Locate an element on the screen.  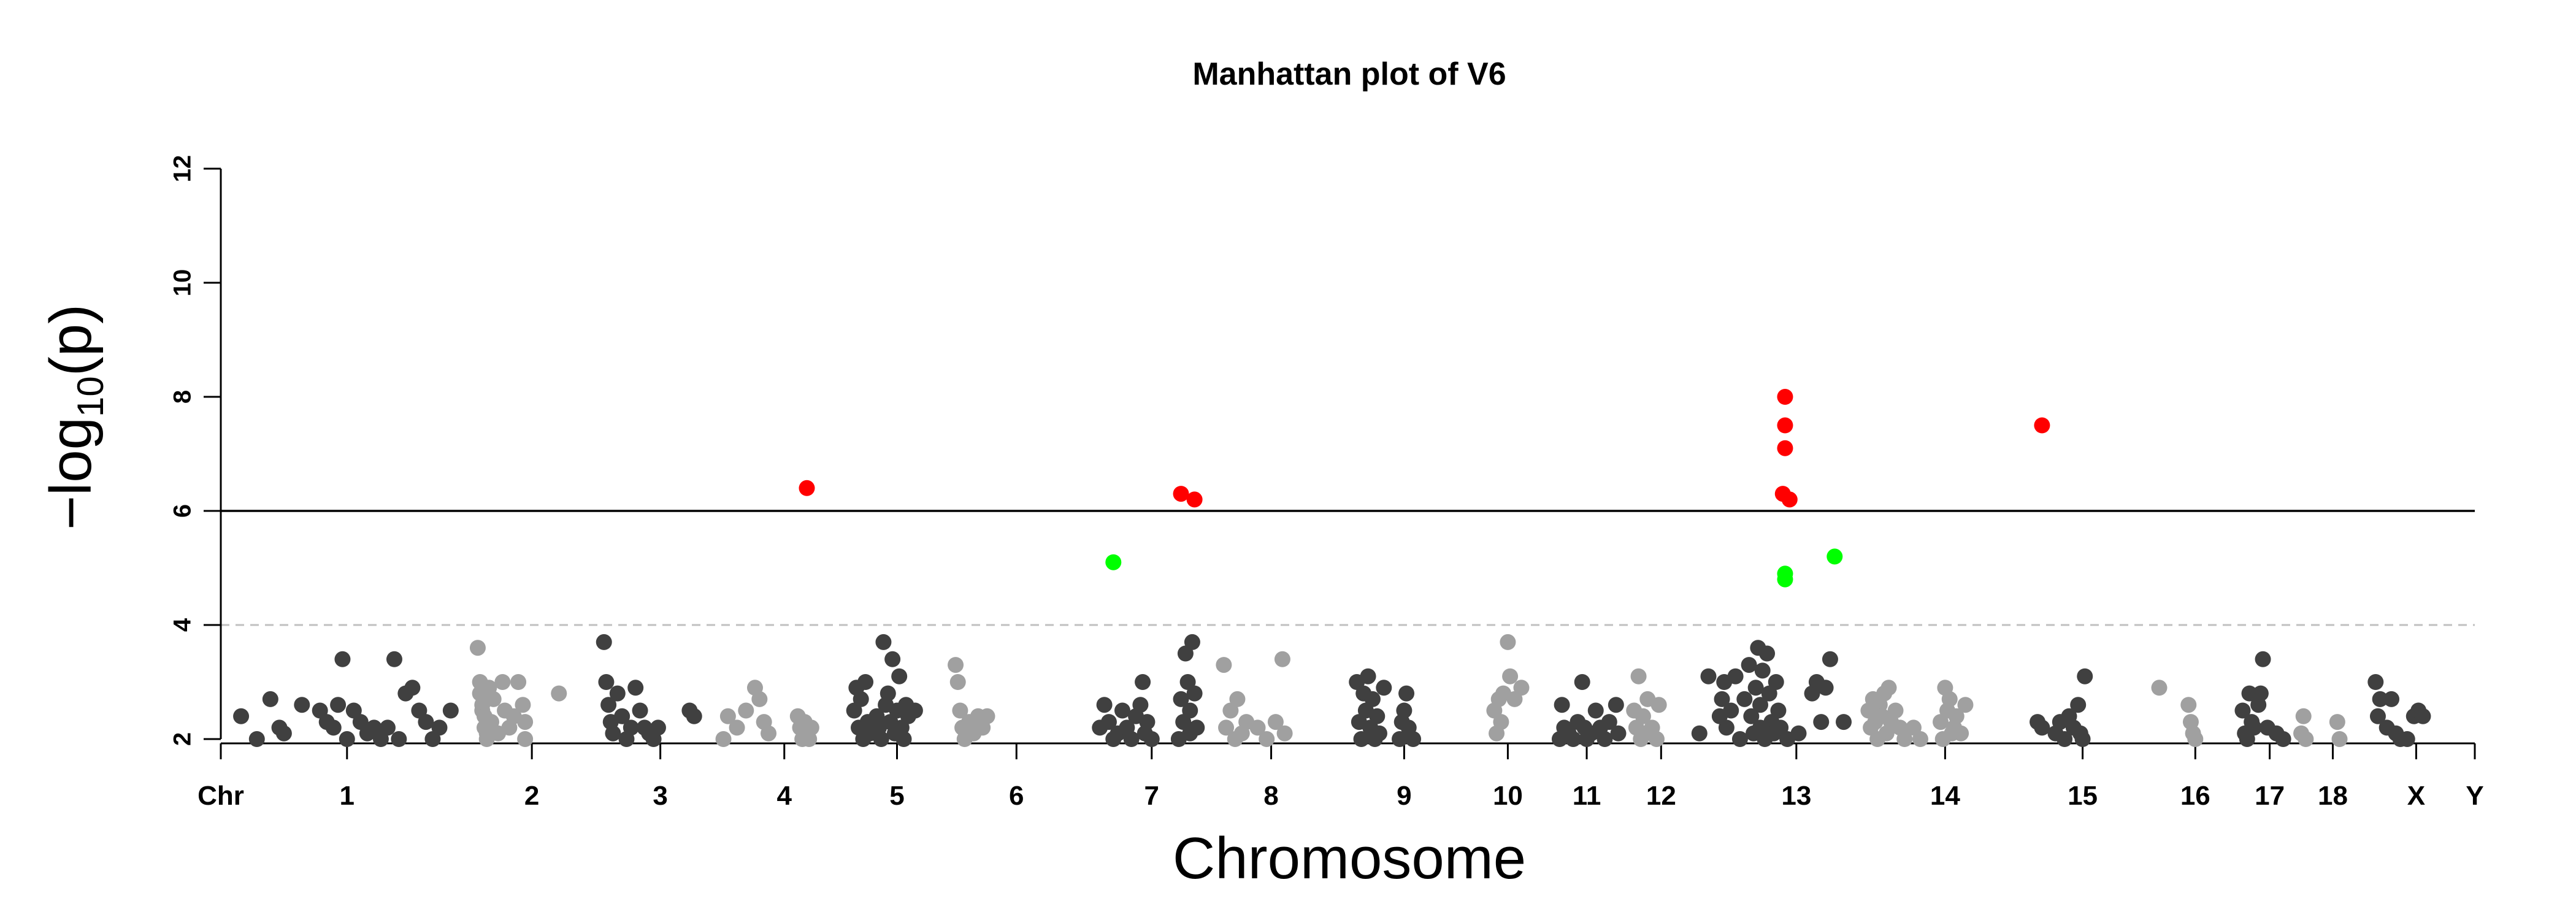
y-tick-label: 6 is located at coordinates (182, 511).